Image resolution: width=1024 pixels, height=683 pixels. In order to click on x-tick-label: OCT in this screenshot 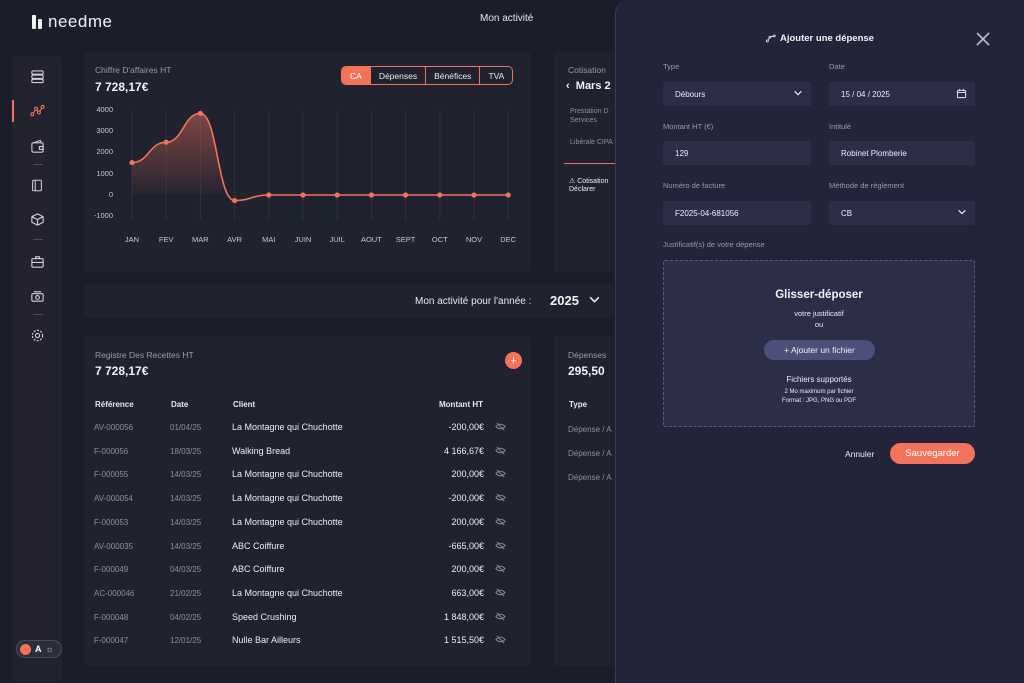, I will do `click(439, 239)`.